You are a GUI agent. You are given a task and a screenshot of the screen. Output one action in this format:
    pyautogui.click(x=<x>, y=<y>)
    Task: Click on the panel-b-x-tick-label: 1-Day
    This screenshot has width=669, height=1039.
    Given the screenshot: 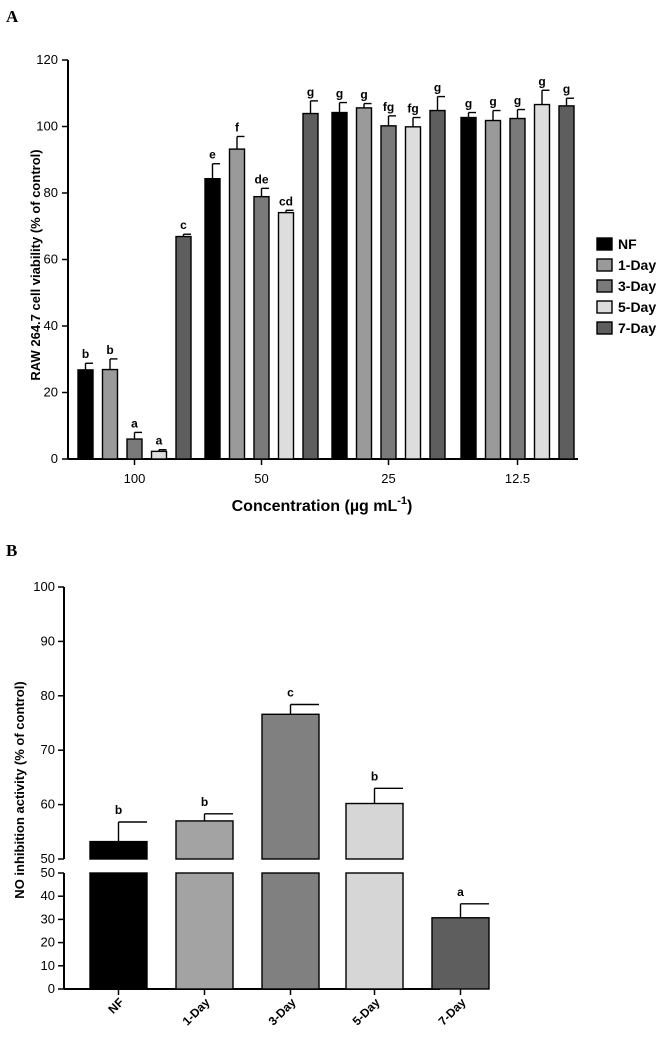 What is the action you would take?
    pyautogui.click(x=196, y=1011)
    